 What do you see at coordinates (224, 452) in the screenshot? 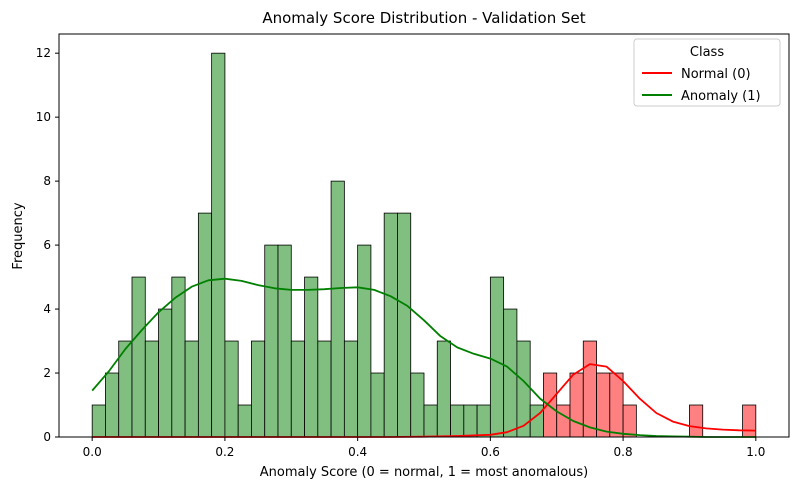
I see `x-tick-label: 0.2` at bounding box center [224, 452].